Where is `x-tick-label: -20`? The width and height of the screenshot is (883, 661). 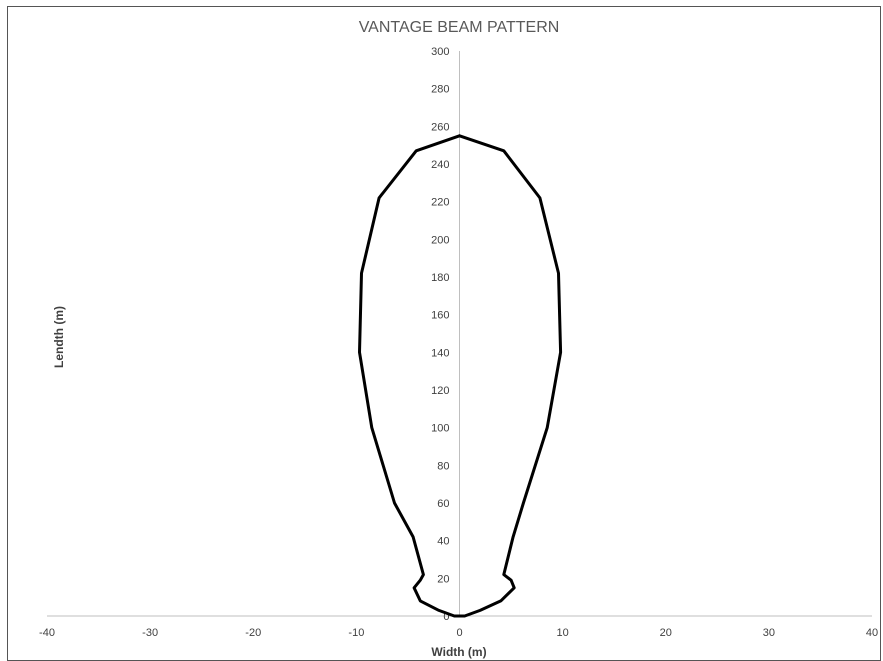 x-tick-label: -20 is located at coordinates (253, 633).